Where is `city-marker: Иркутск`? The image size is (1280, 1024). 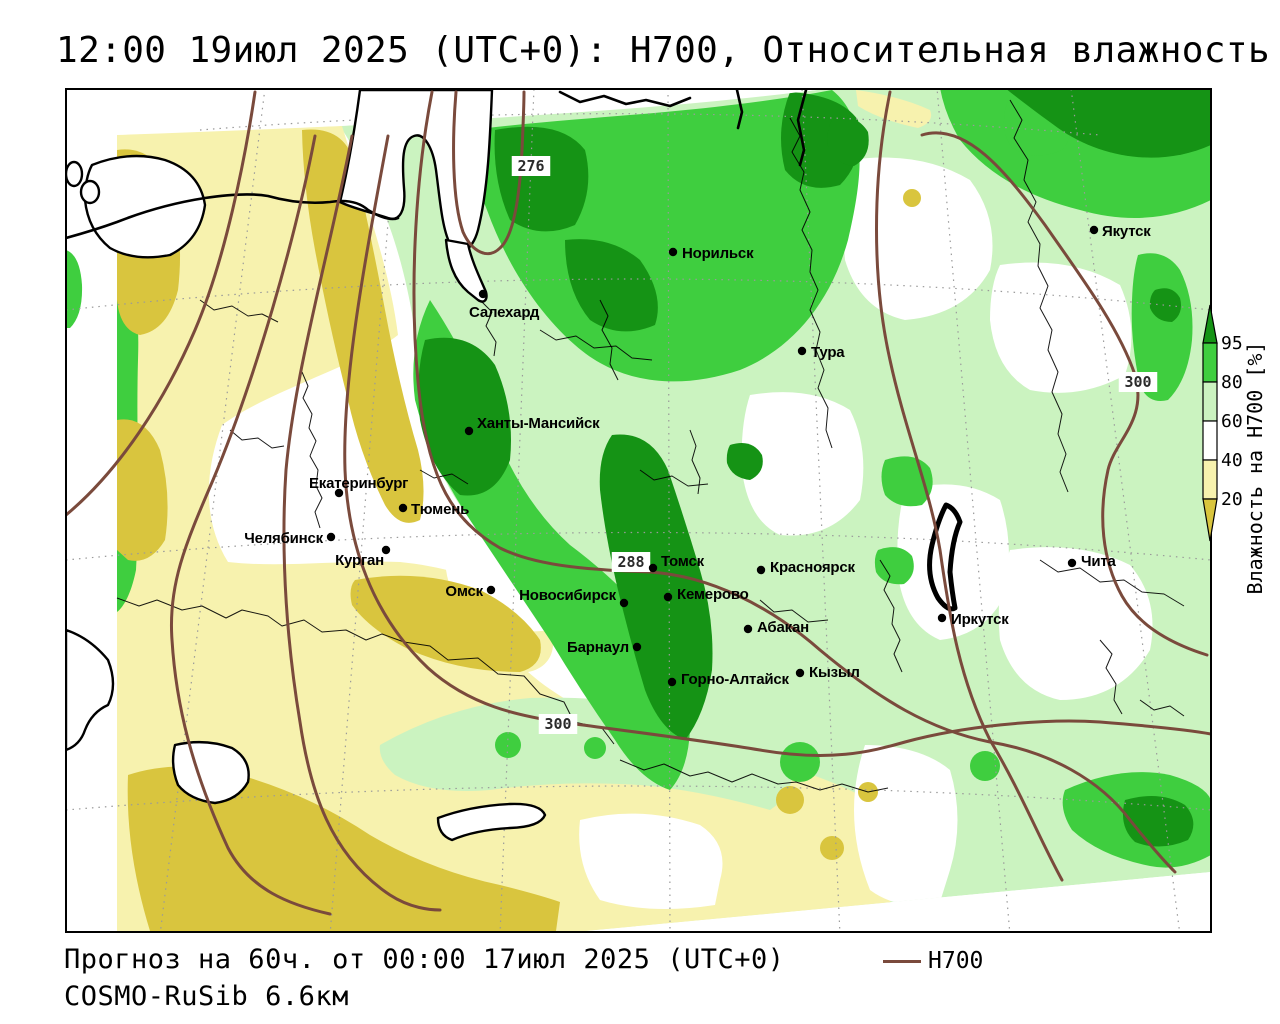 city-marker: Иркутск is located at coordinates (973, 619).